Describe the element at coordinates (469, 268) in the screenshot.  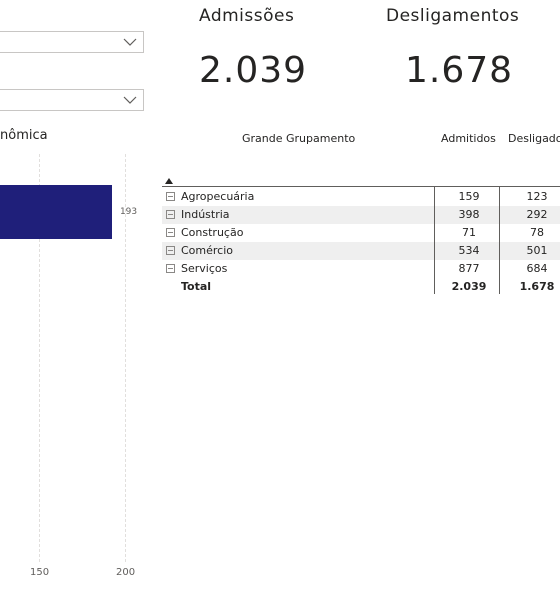
I see `row-admitidos-value: 877` at that location.